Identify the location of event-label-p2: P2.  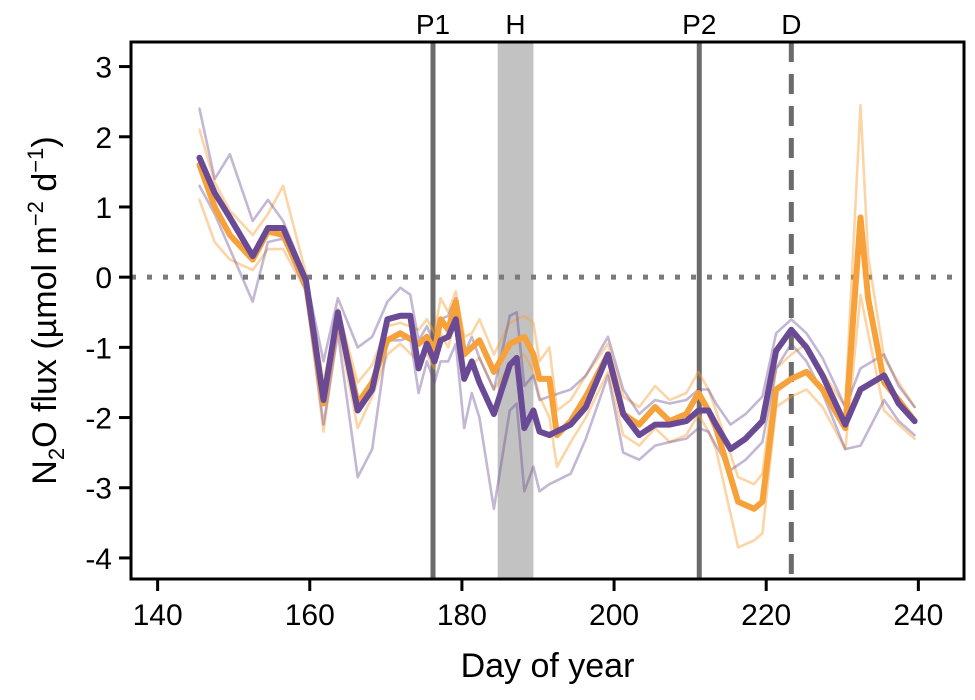
(699, 24).